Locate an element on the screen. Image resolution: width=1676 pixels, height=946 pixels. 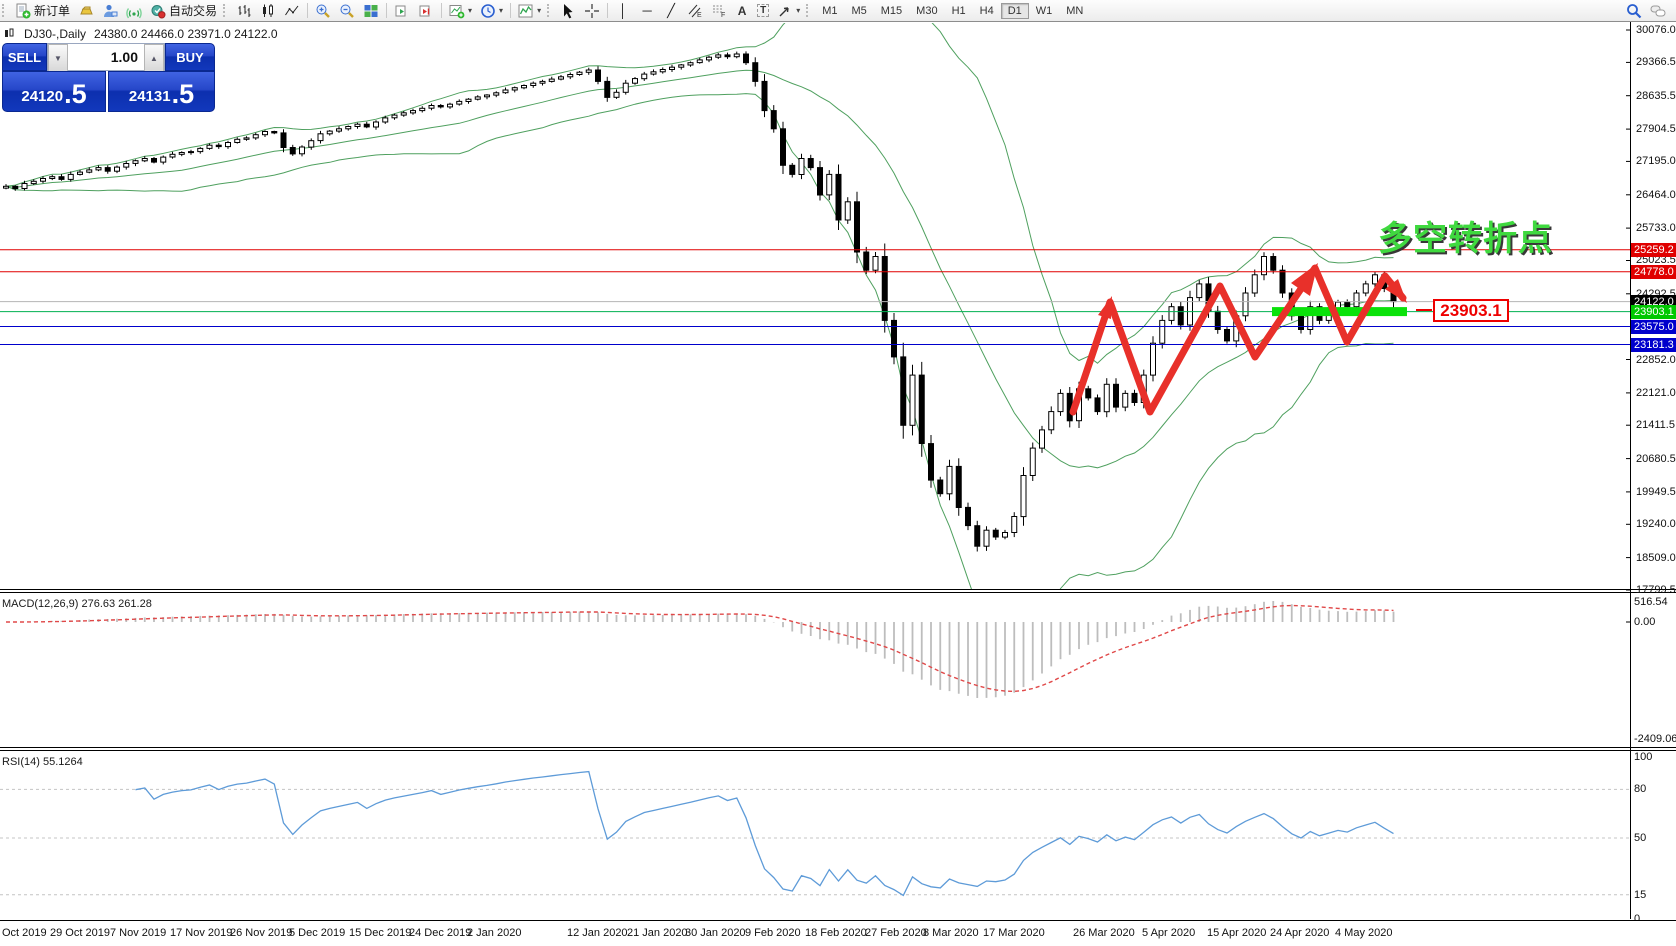
date-label: 24 Dec 2019 is located at coordinates (440, 933).